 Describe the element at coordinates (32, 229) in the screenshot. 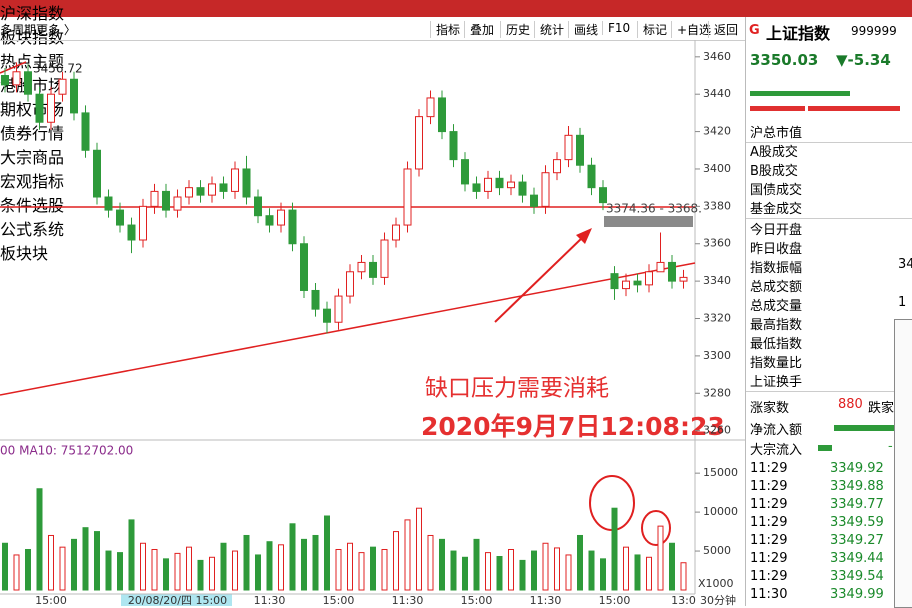

I see `menu-item: 公式系统` at that location.